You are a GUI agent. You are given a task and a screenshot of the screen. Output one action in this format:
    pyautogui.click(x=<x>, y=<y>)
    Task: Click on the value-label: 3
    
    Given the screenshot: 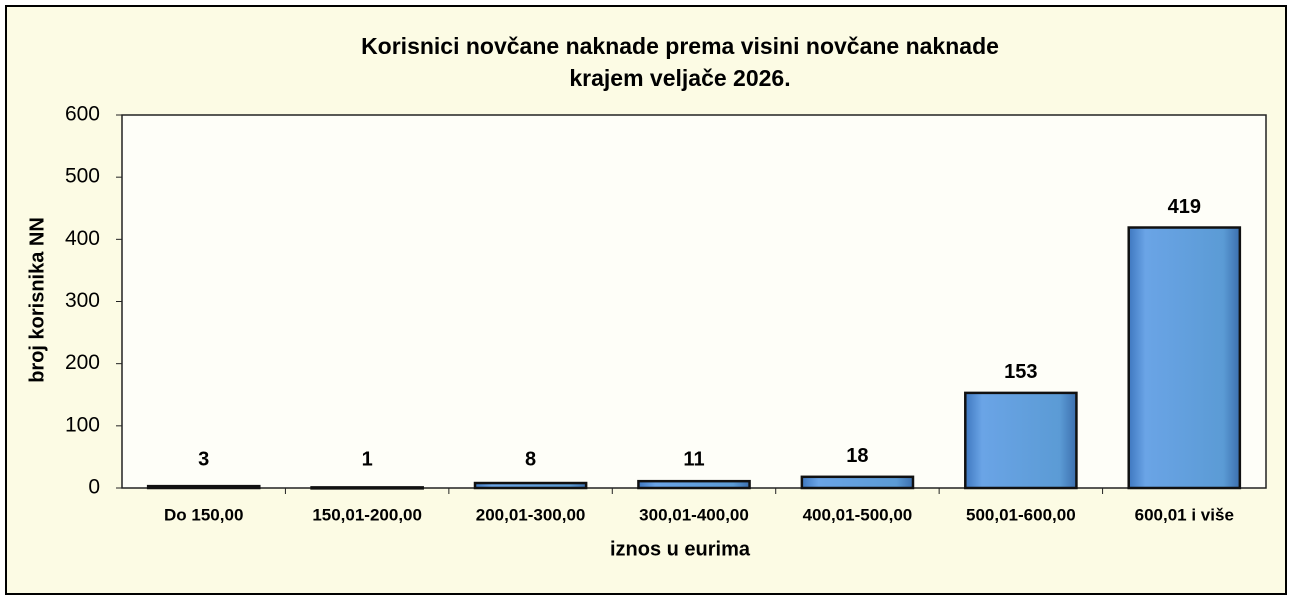 What is the action you would take?
    pyautogui.click(x=203, y=459)
    